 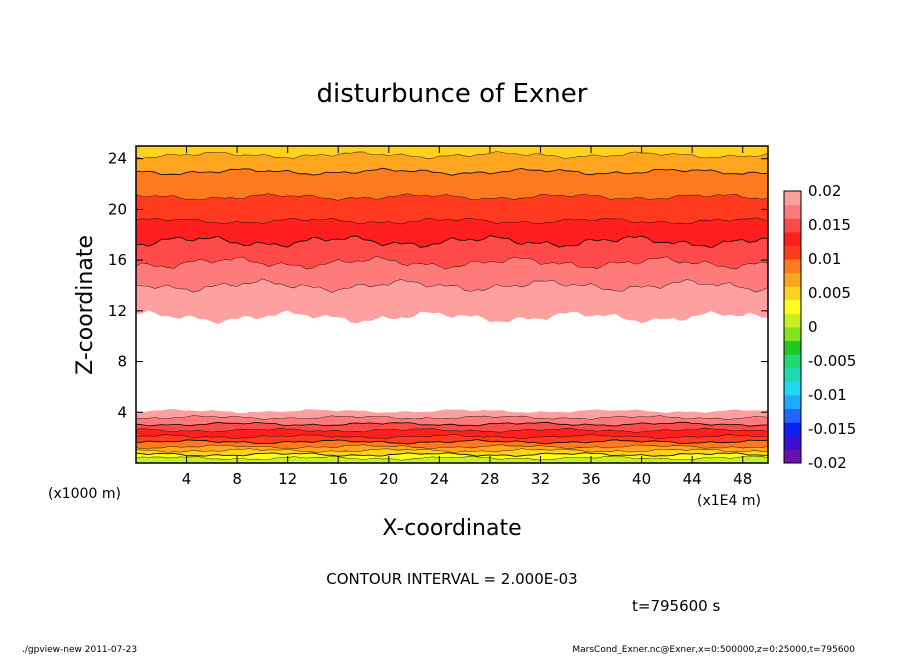 What do you see at coordinates (824, 191) in the screenshot?
I see `colorbar-tick-label: 0.02` at bounding box center [824, 191].